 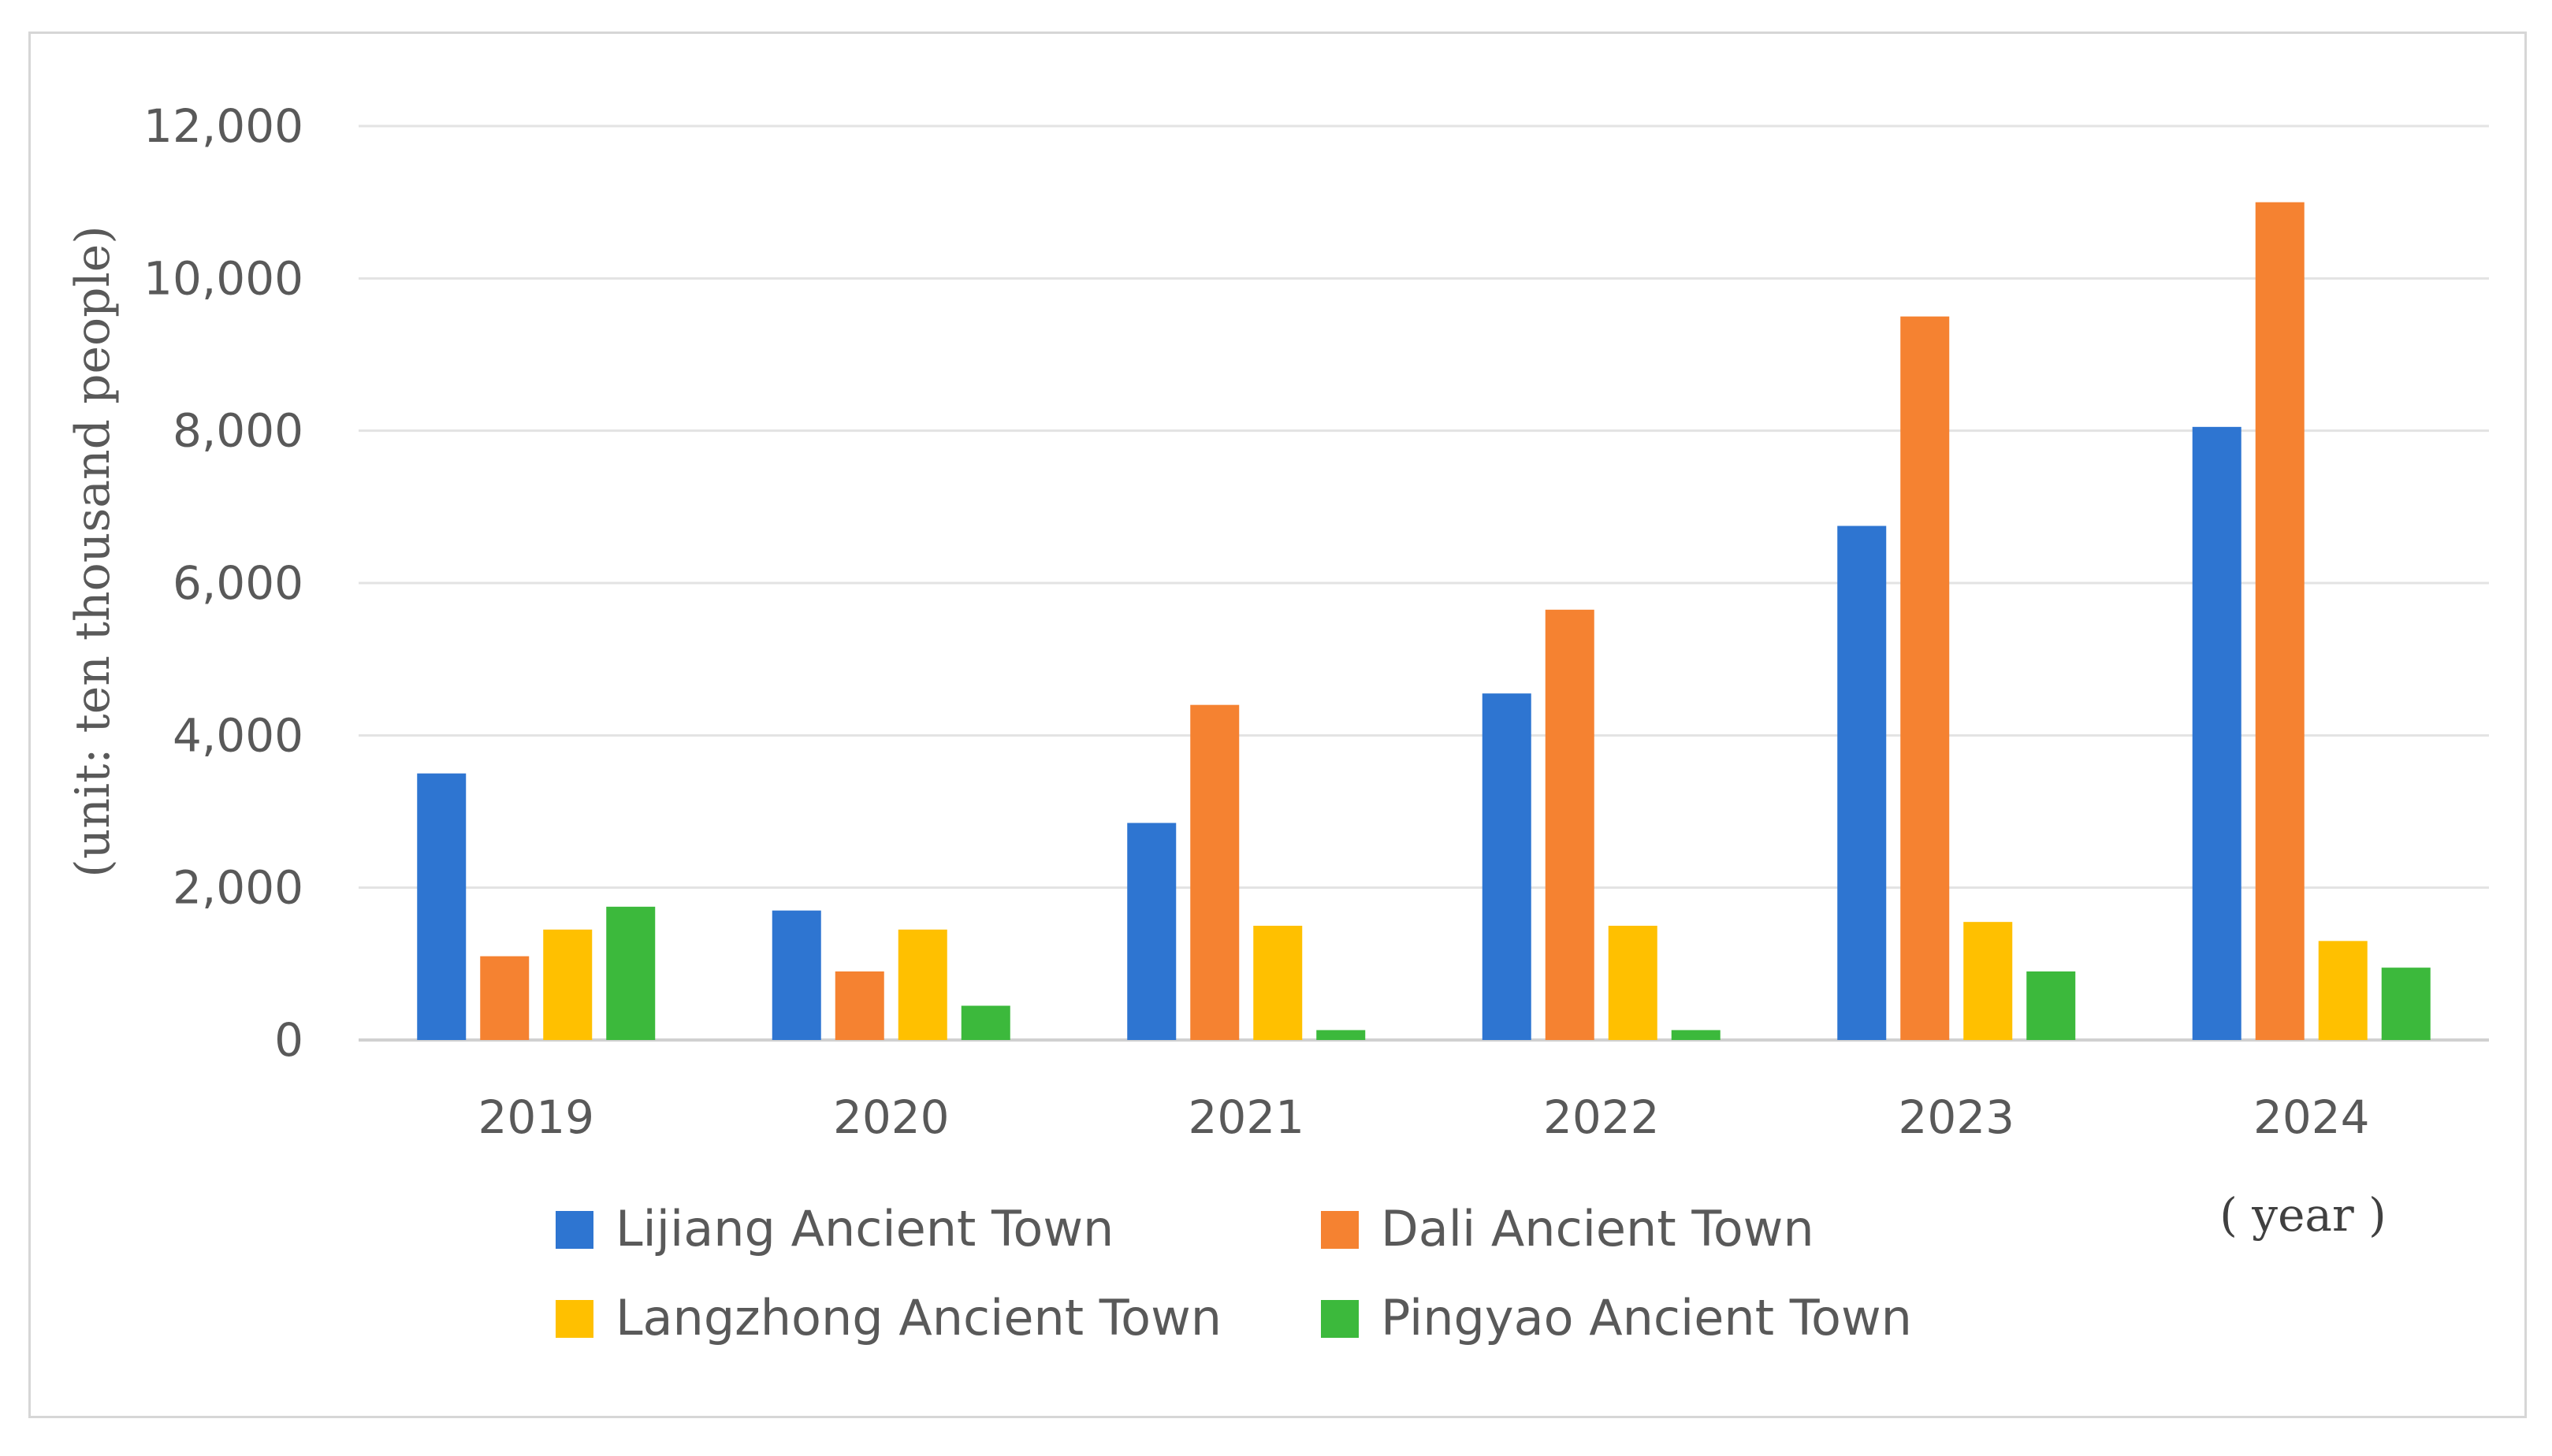 What do you see at coordinates (986, 1022) in the screenshot?
I see `bar-pingyao-ancient-town-2020` at bounding box center [986, 1022].